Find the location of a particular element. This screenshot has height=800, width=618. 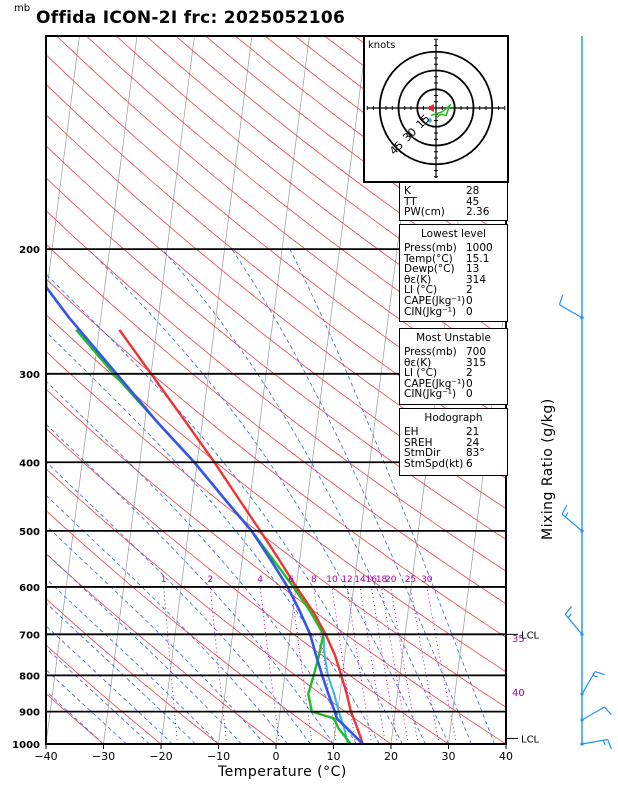

storm-motion-marker is located at coordinates (430, 108).